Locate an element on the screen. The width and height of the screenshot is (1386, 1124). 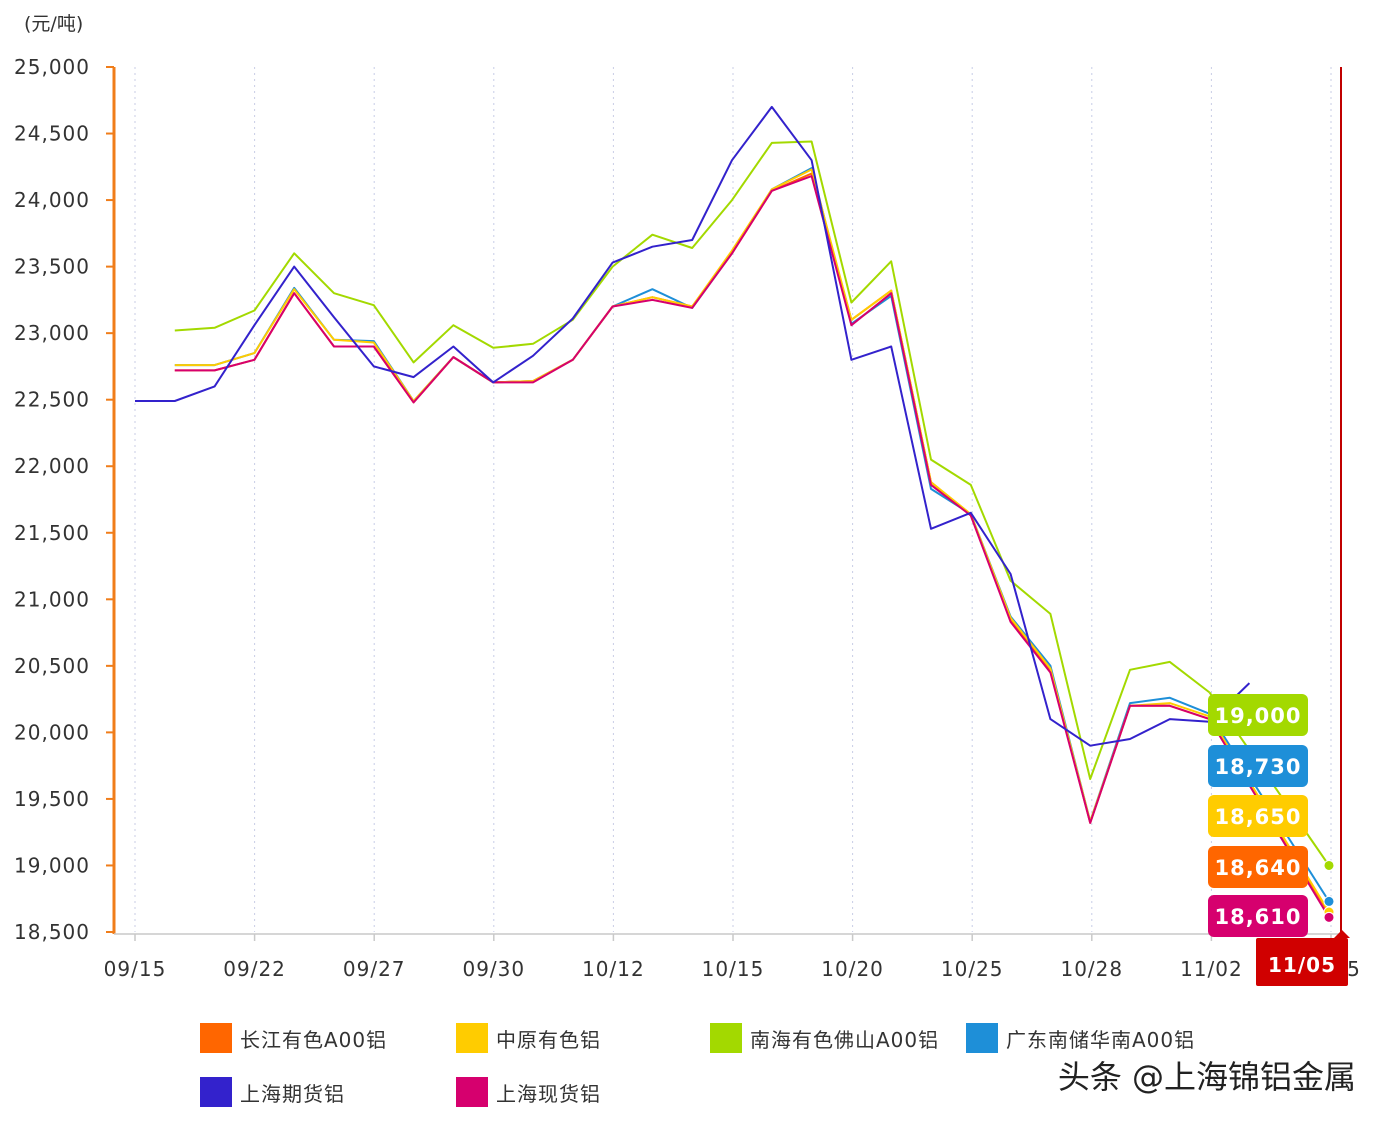
y-axis-unit-label: (元/吨) is located at coordinates (53, 24).